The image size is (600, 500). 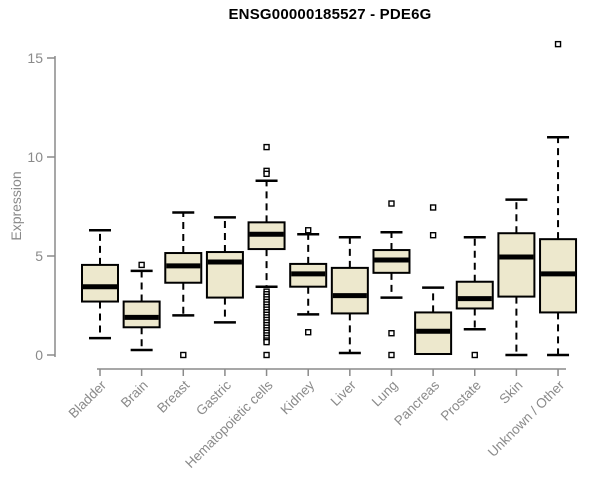 I want to click on x-tick-label-skin: Skin, so click(x=510, y=392).